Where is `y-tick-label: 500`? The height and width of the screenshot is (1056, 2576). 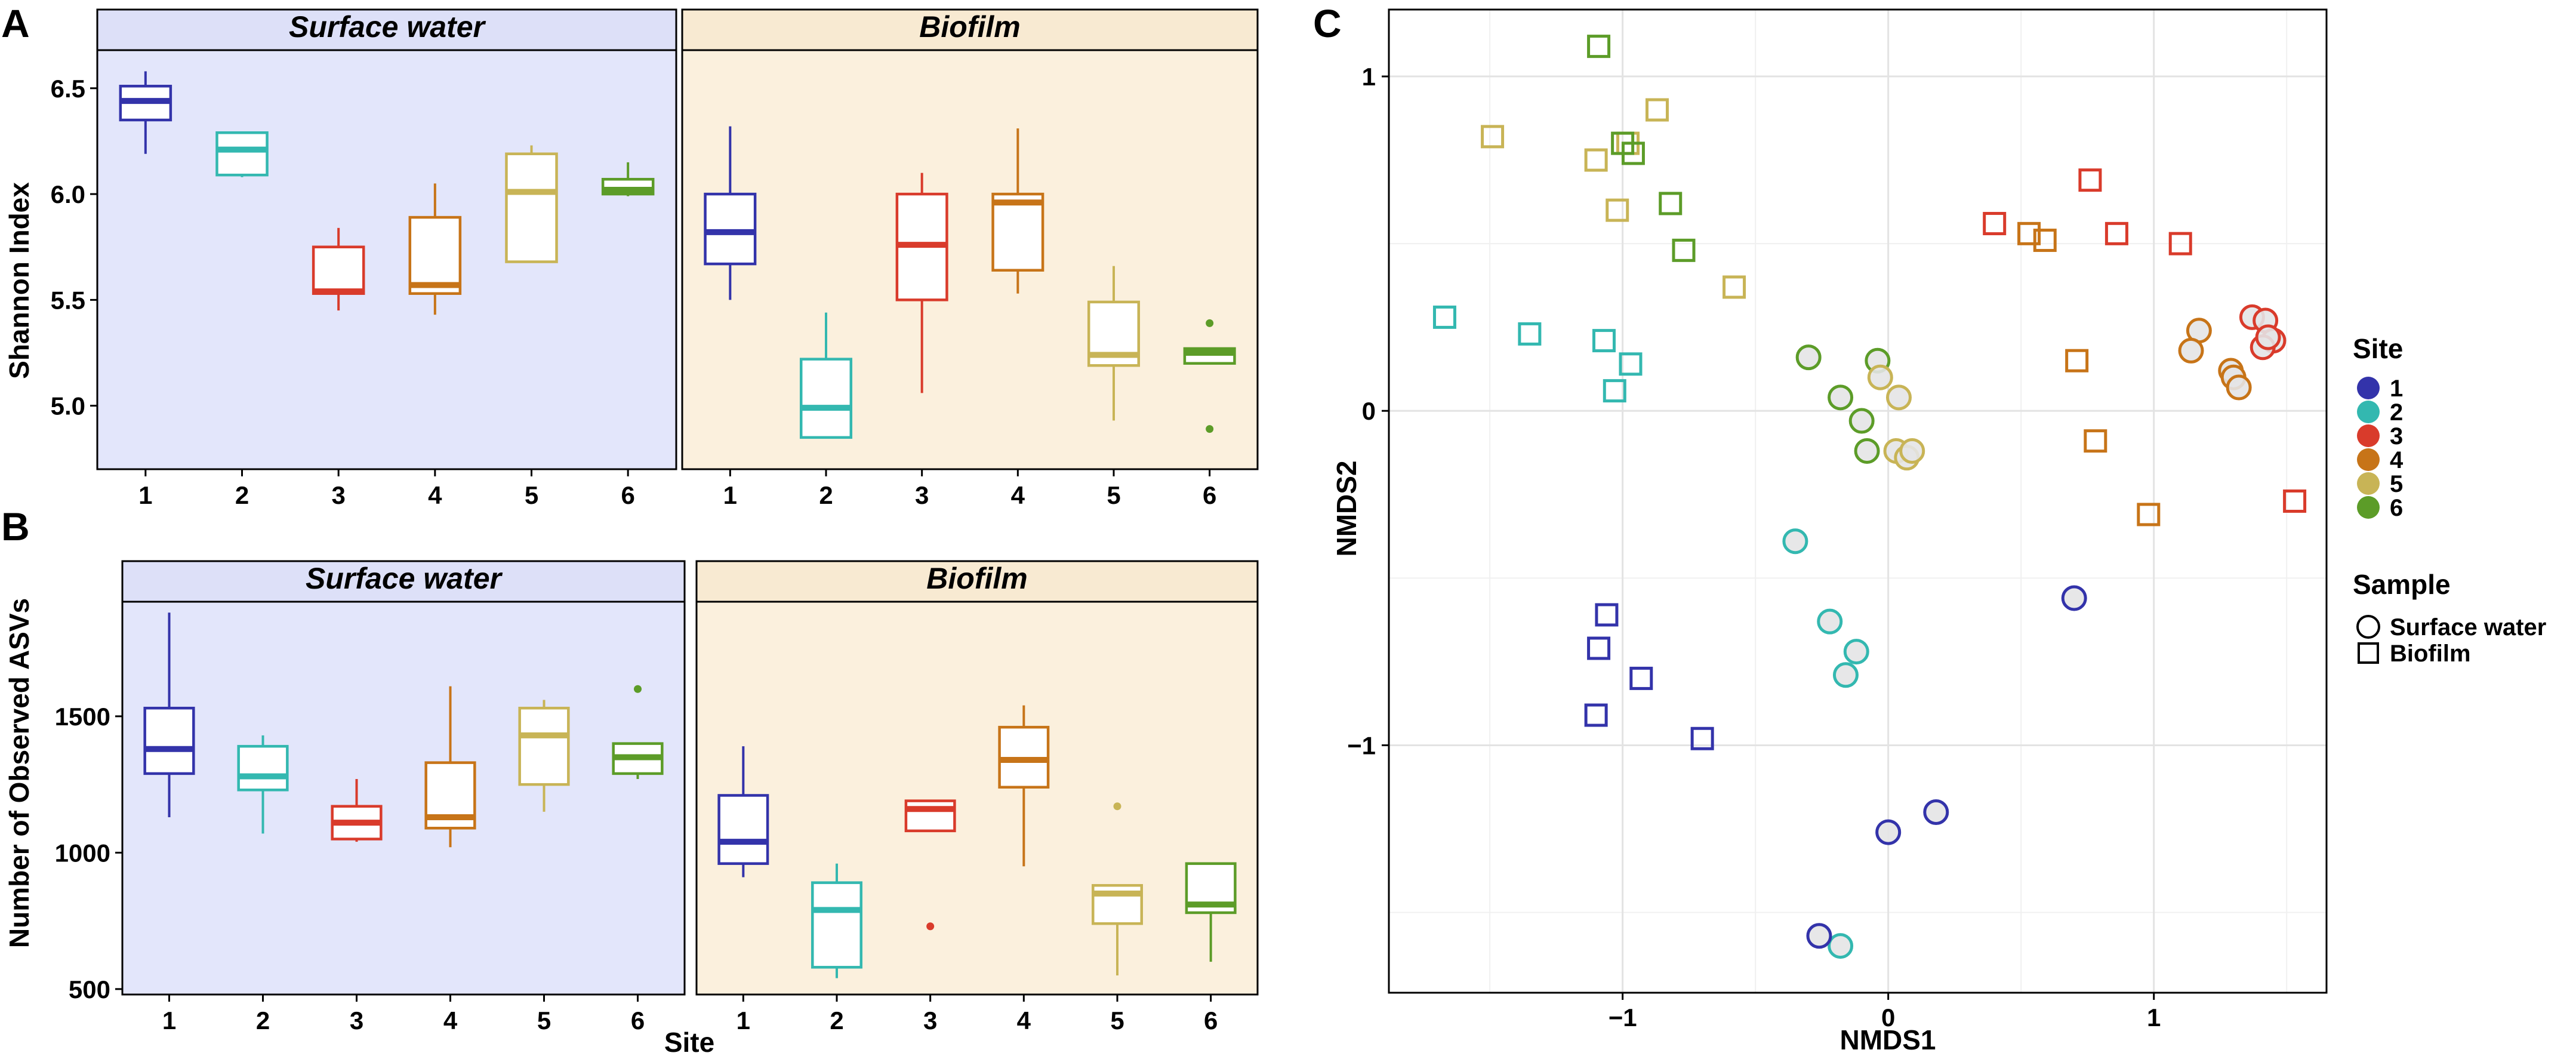 y-tick-label: 500 is located at coordinates (89, 989).